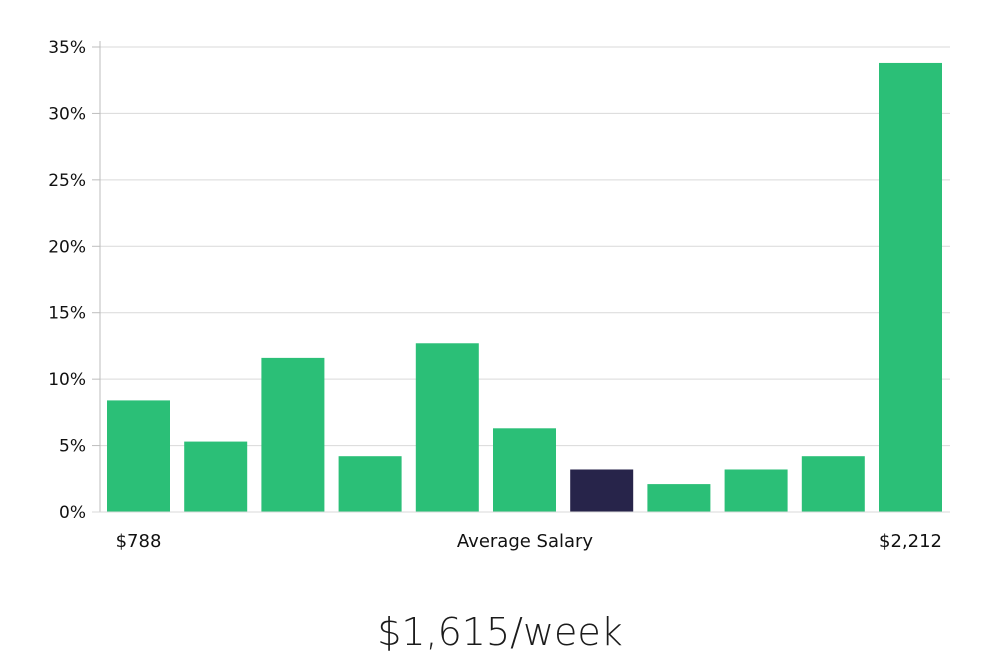 This screenshot has height=660, width=1000. Describe the element at coordinates (67, 247) in the screenshot. I see `y-tick-label: 20%` at that location.